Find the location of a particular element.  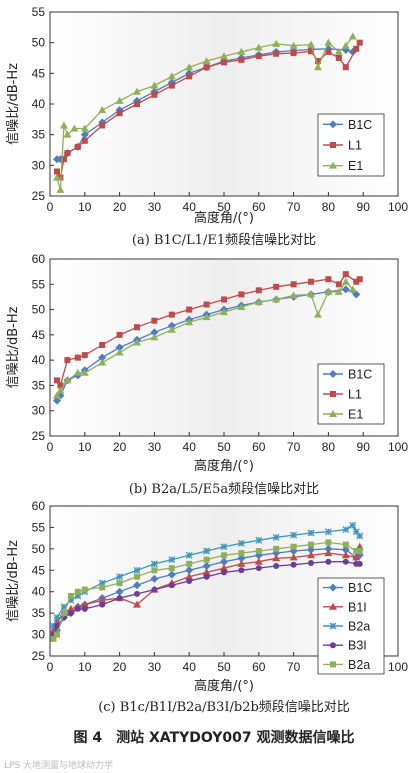

x-tick-label: 20 is located at coordinates (120, 447).